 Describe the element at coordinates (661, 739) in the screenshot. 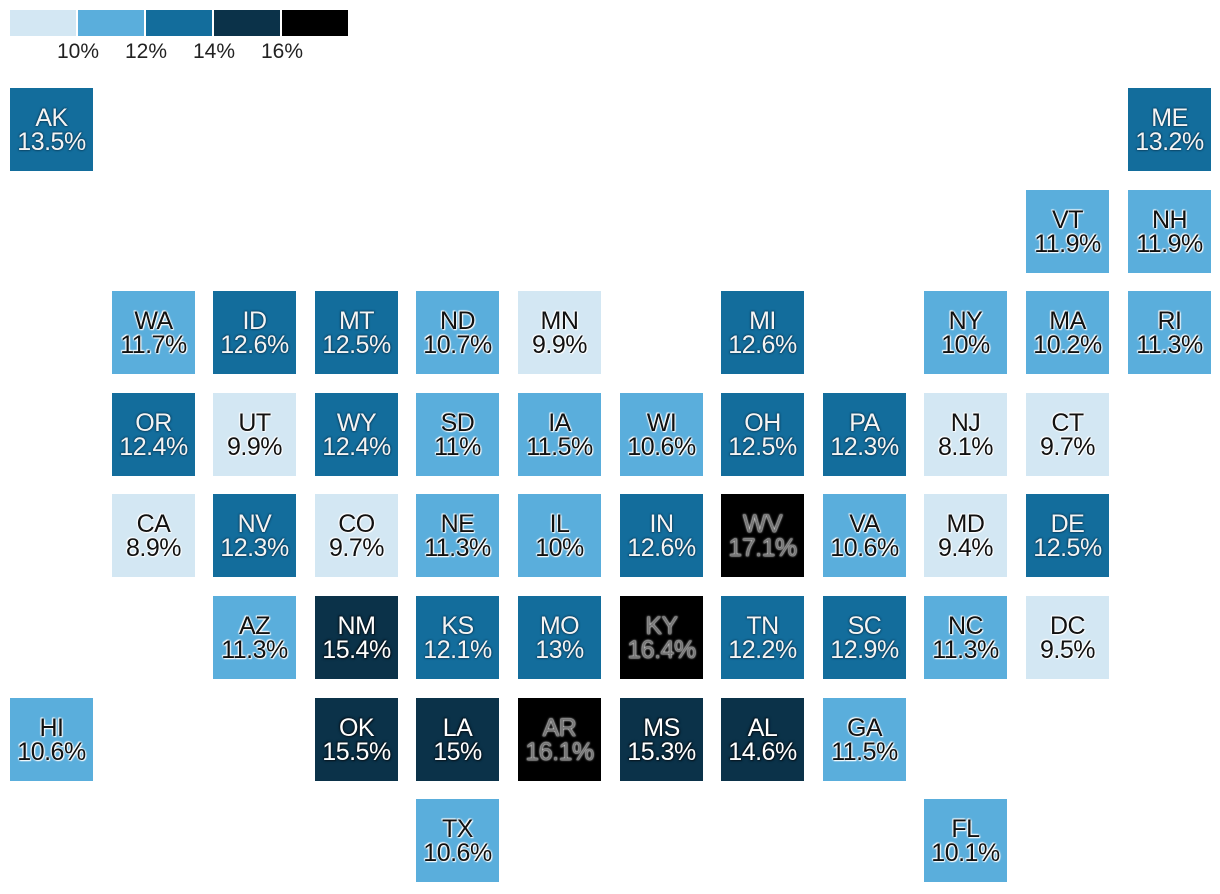

I see `state-tile-ms: MS 15.3%` at that location.